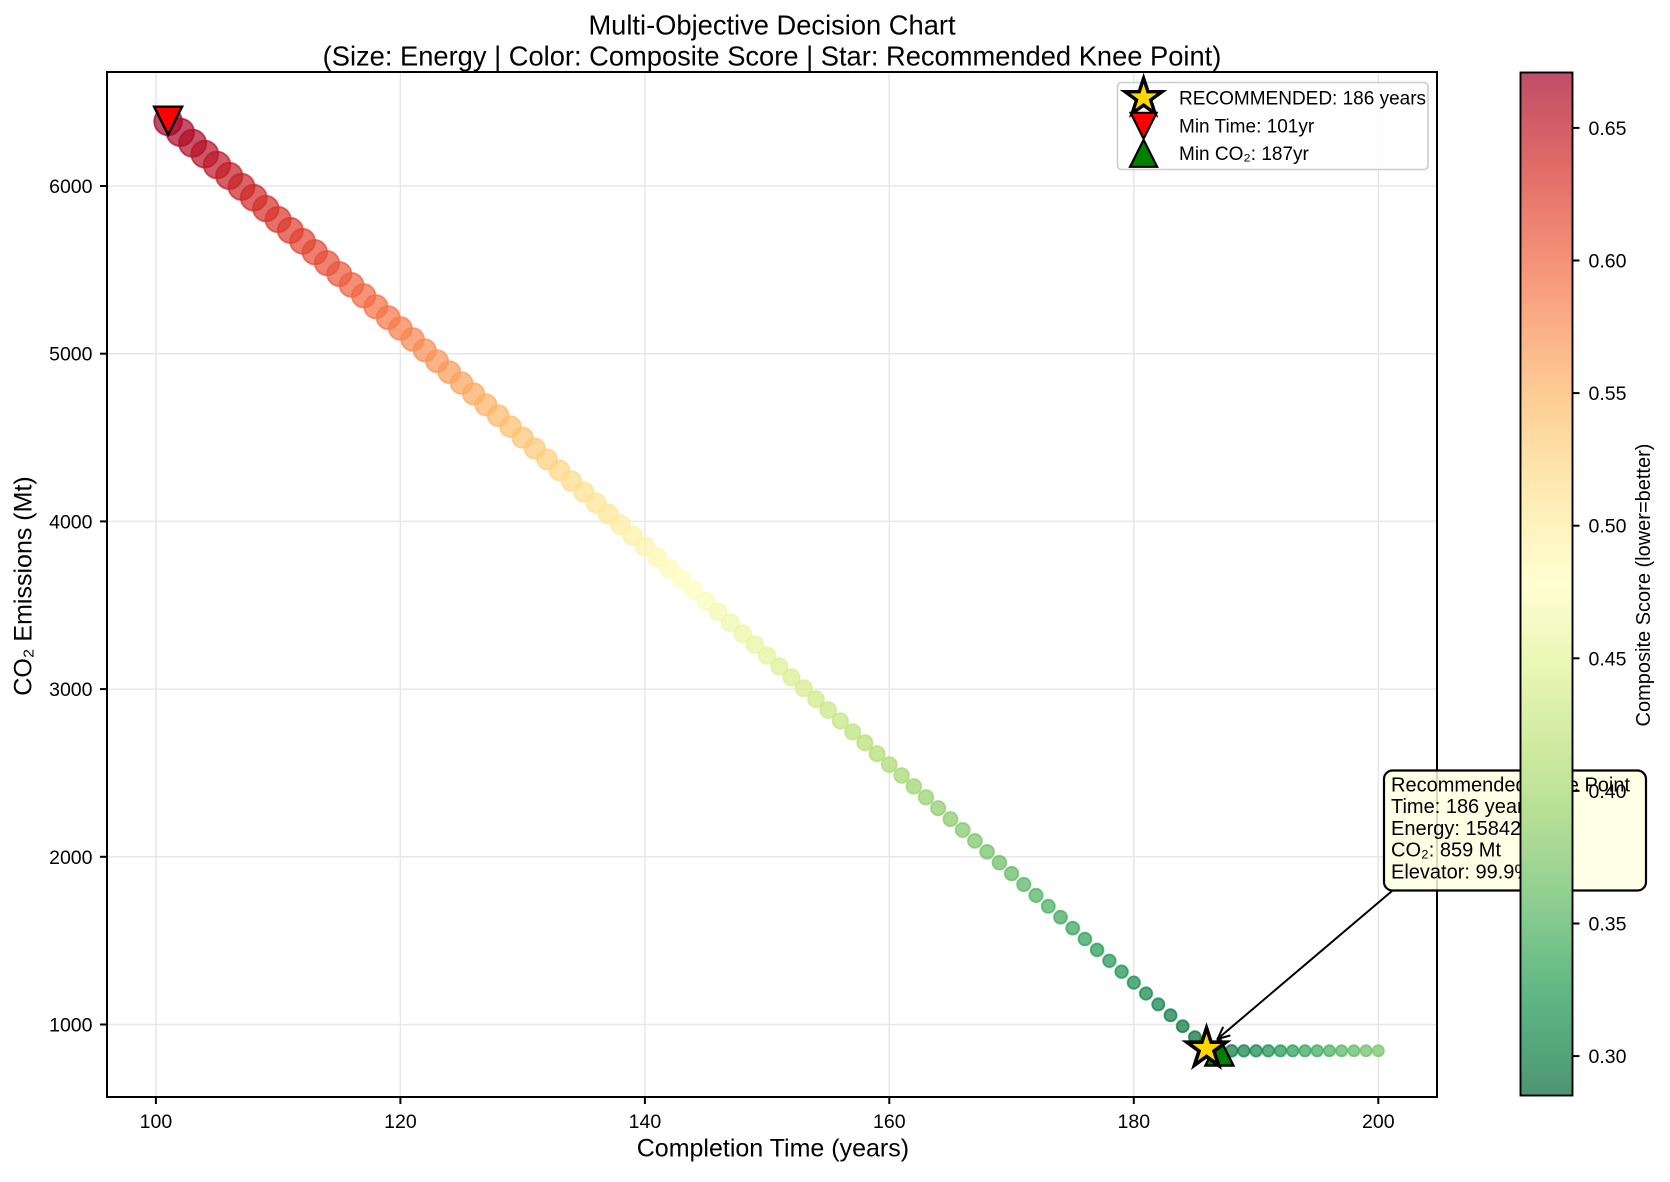  What do you see at coordinates (1247, 126) in the screenshot?
I see `svg-text: Min Time: 101yr` at bounding box center [1247, 126].